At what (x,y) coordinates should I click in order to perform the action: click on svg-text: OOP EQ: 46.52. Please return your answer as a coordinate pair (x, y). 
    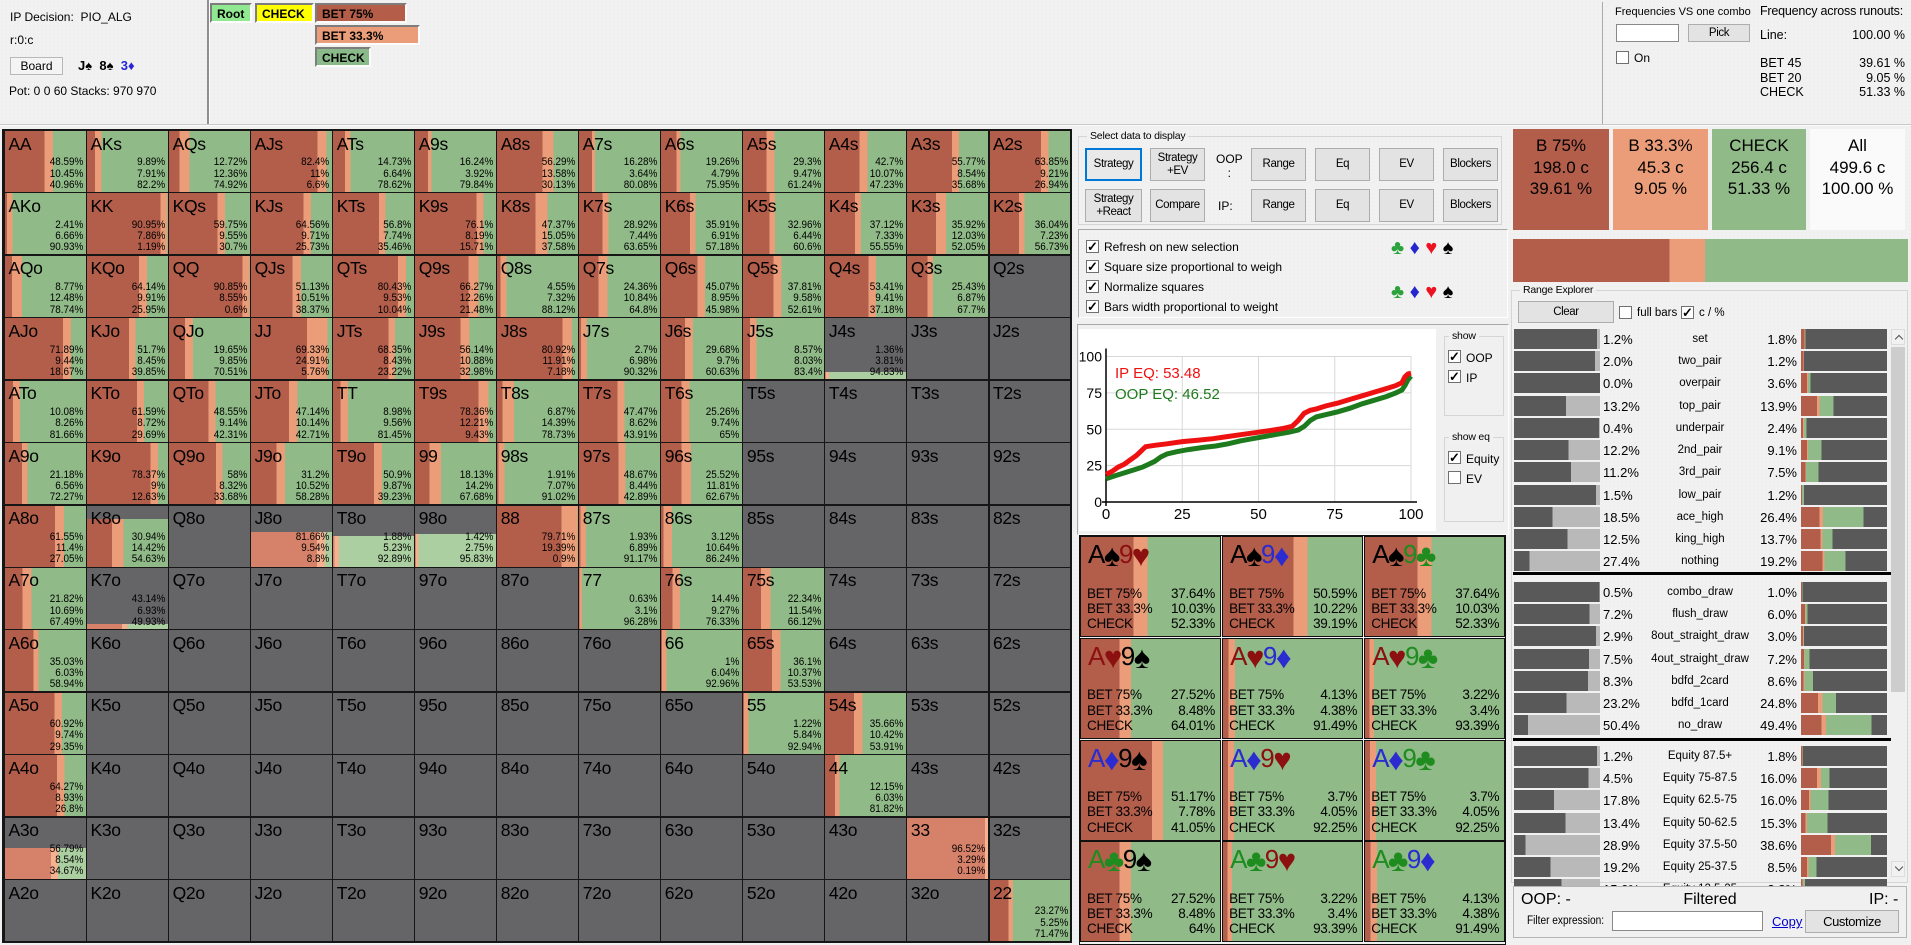
    Looking at the image, I should click on (1167, 394).